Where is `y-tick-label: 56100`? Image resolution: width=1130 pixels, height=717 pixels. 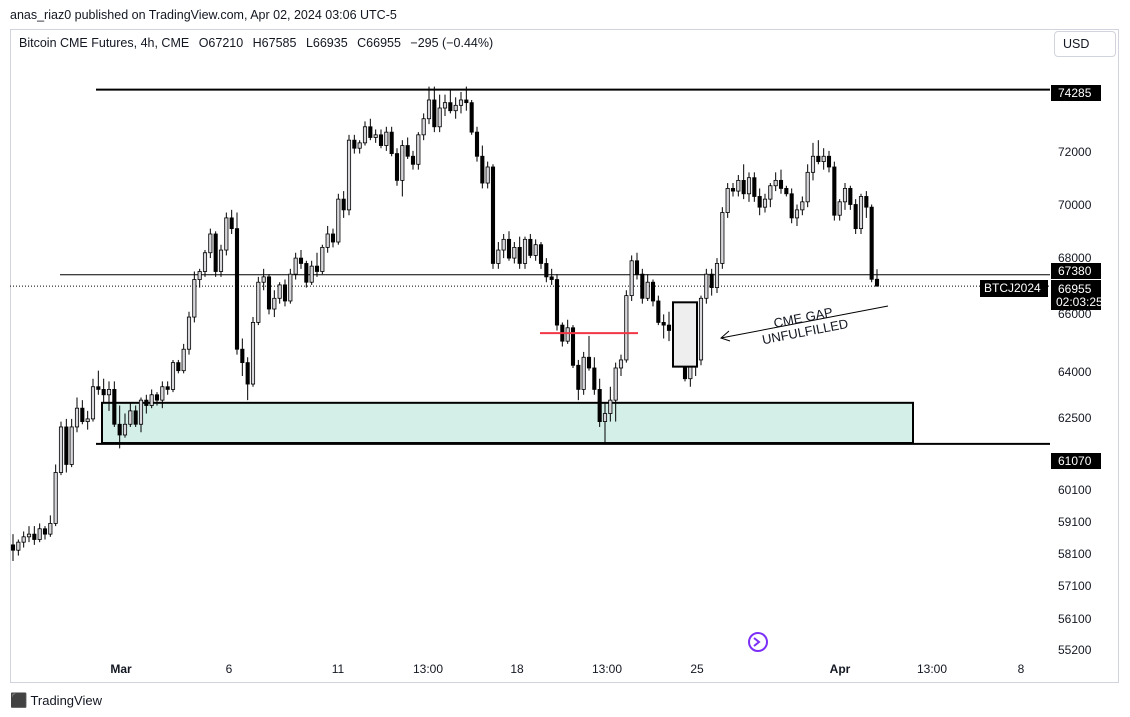
y-tick-label: 56100 is located at coordinates (1075, 619).